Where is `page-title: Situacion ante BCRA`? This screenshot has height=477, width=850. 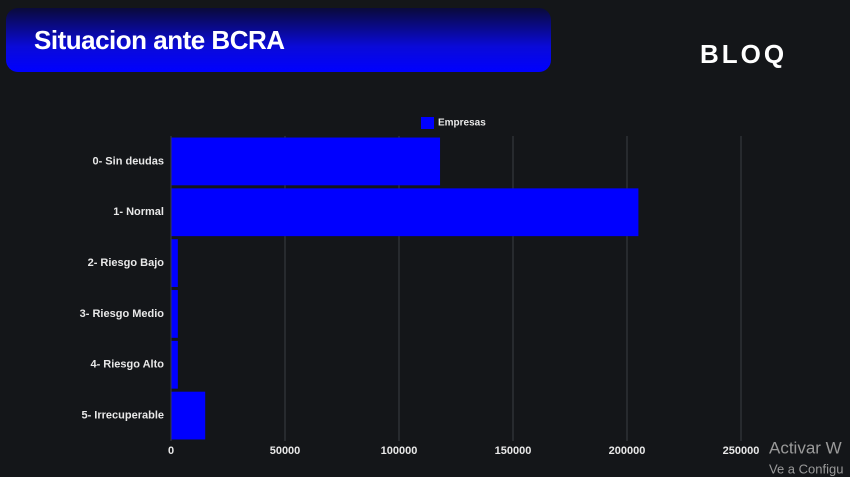
page-title: Situacion ante BCRA is located at coordinates (159, 40).